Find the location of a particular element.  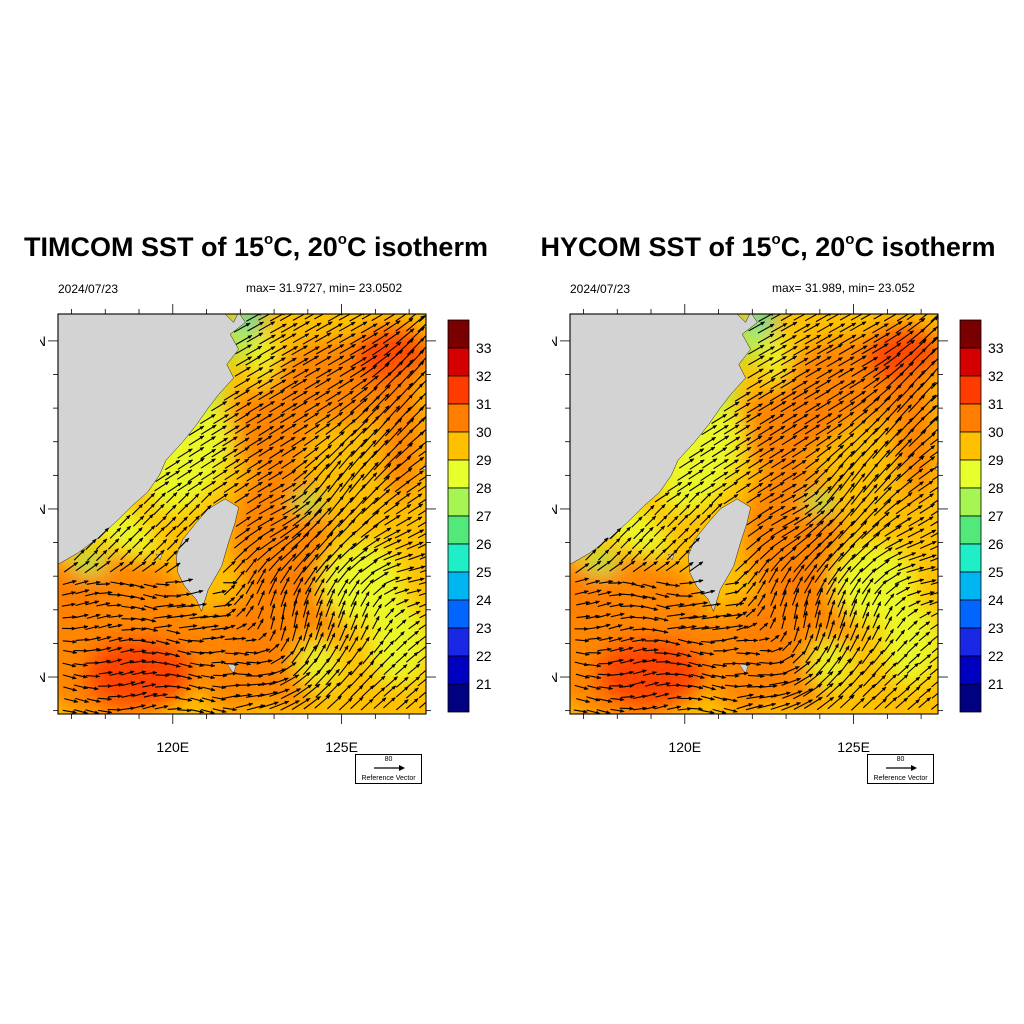

timcom-stats: max= 31.9727, min= 23.0502 is located at coordinates (324, 288).